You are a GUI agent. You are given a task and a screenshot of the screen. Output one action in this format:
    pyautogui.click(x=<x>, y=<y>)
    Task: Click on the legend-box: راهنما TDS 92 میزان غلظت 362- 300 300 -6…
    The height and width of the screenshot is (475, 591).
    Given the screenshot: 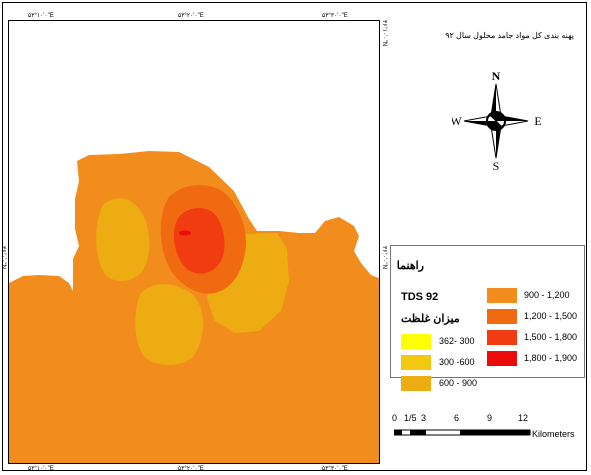 What is the action you would take?
    pyautogui.click(x=487, y=318)
    